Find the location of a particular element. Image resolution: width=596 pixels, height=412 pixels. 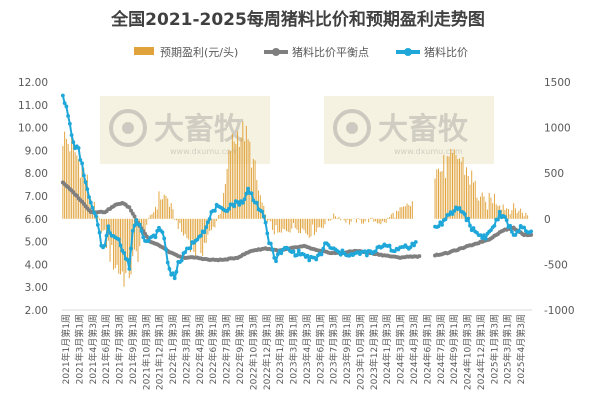

x-tick-label: 2023年10月第3周 is located at coordinates (361, 352).